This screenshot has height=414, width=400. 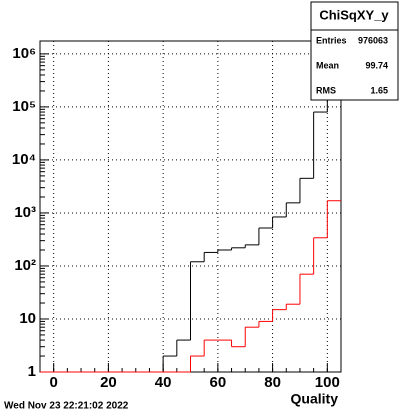 What do you see at coordinates (379, 90) in the screenshot?
I see `stats-value: 1.65` at bounding box center [379, 90].